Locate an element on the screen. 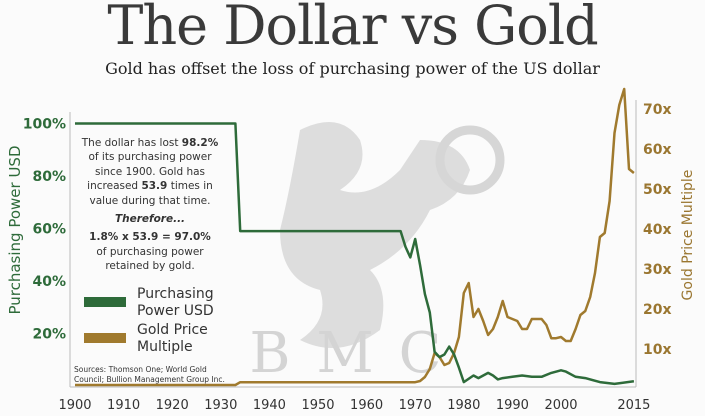  right-tick-label: 30x is located at coordinates (657, 270).